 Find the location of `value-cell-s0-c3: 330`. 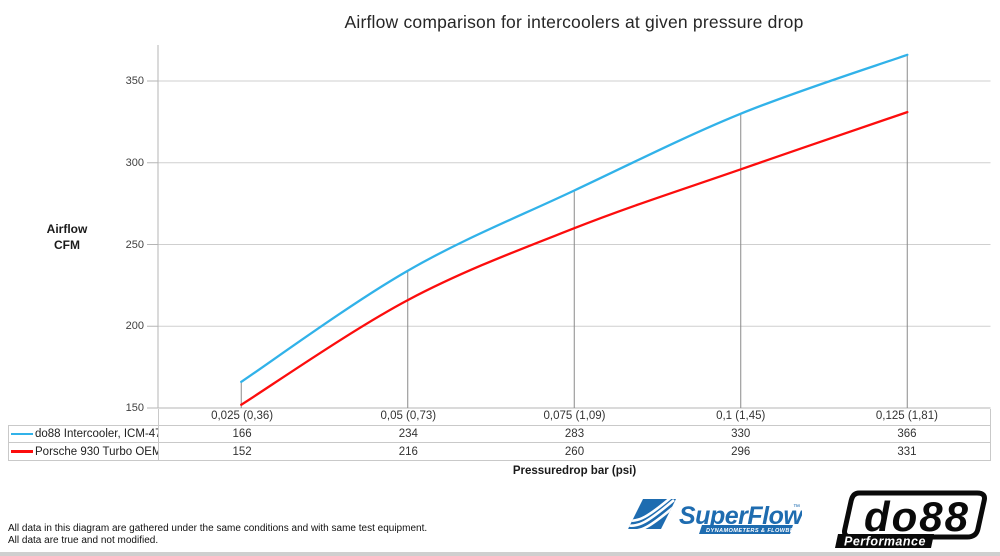

value-cell-s0-c3: 330 is located at coordinates (741, 434).